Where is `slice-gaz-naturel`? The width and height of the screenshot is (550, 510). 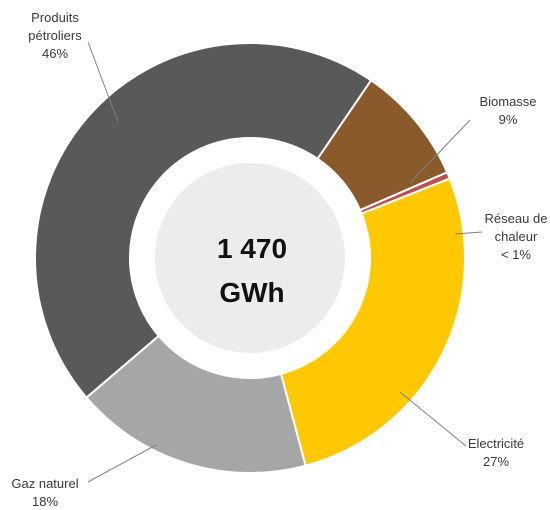 slice-gaz-naturel is located at coordinates (196, 404).